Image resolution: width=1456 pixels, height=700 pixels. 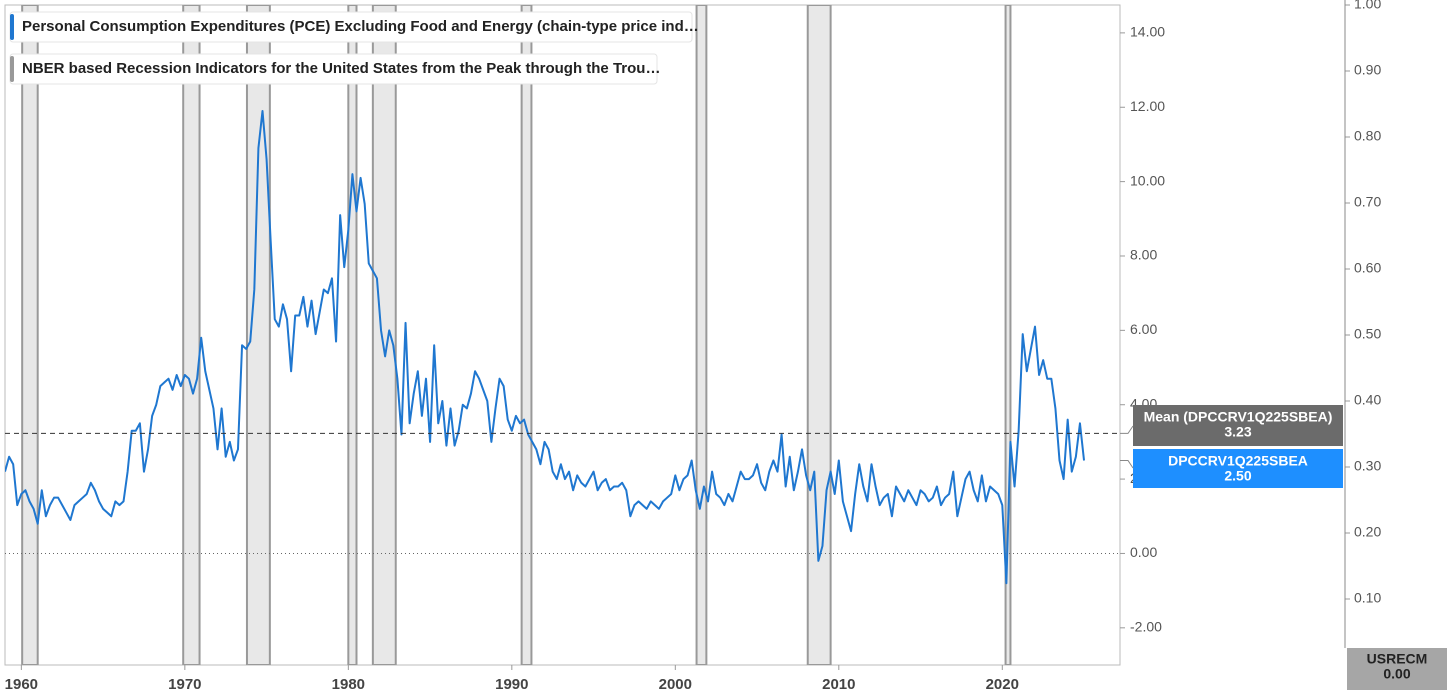 What do you see at coordinates (1143, 329) in the screenshot?
I see `y-tick-label: 6.00` at bounding box center [1143, 329].